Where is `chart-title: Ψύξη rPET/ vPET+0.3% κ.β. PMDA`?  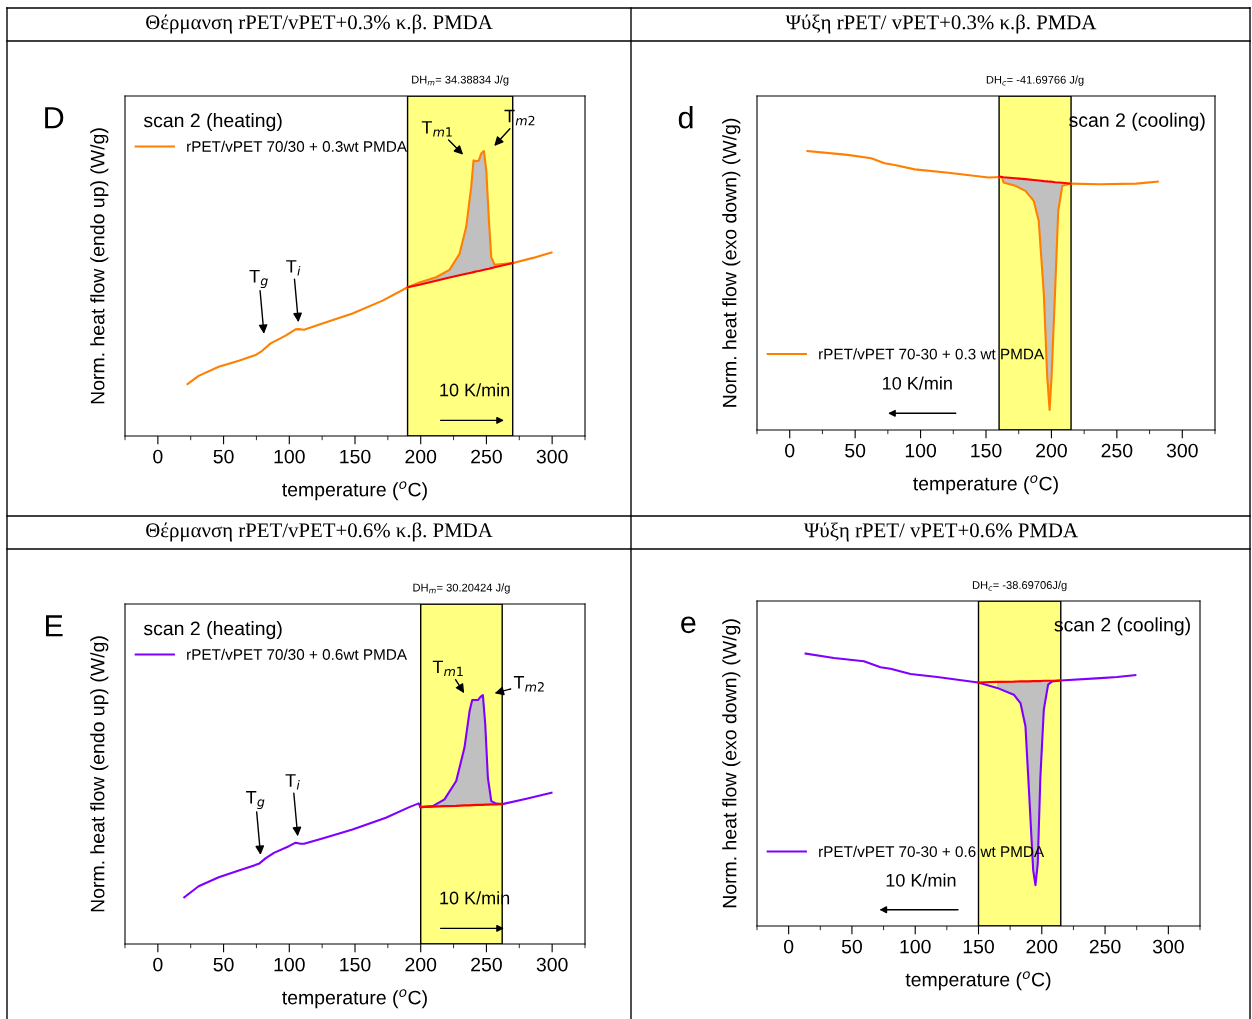
chart-title: Ψύξη rPET/ vPET+0.3% κ.β. PMDA is located at coordinates (941, 24).